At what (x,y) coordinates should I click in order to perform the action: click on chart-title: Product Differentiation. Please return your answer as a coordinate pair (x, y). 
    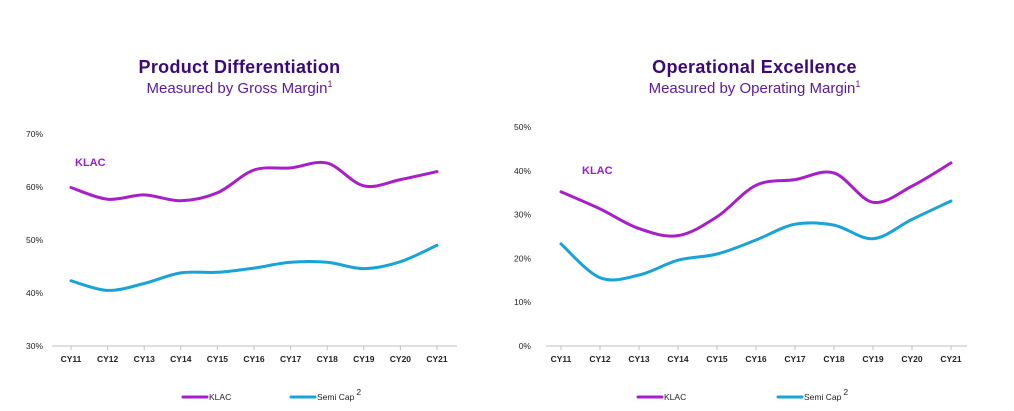
    Looking at the image, I should click on (239, 67).